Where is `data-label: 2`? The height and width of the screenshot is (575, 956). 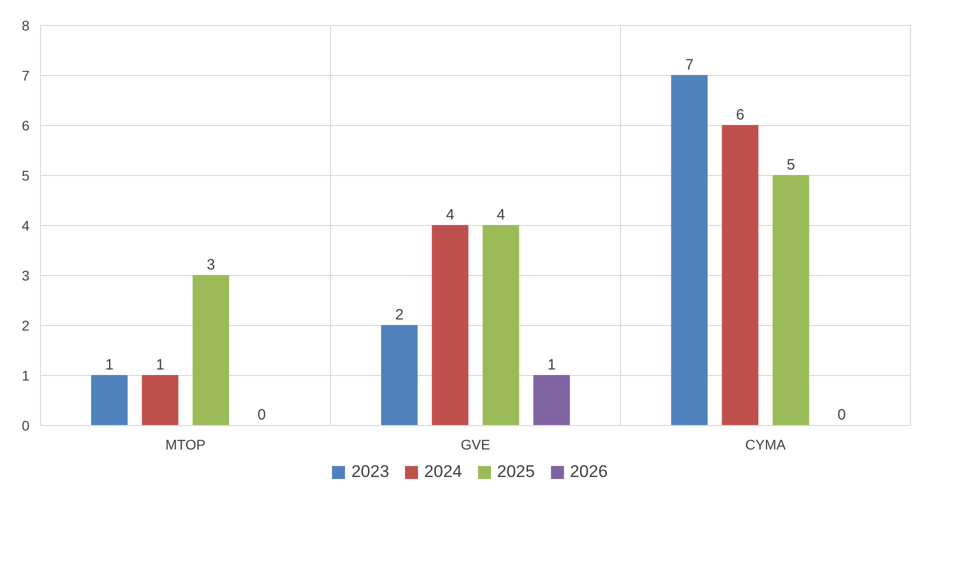 data-label: 2 is located at coordinates (399, 315).